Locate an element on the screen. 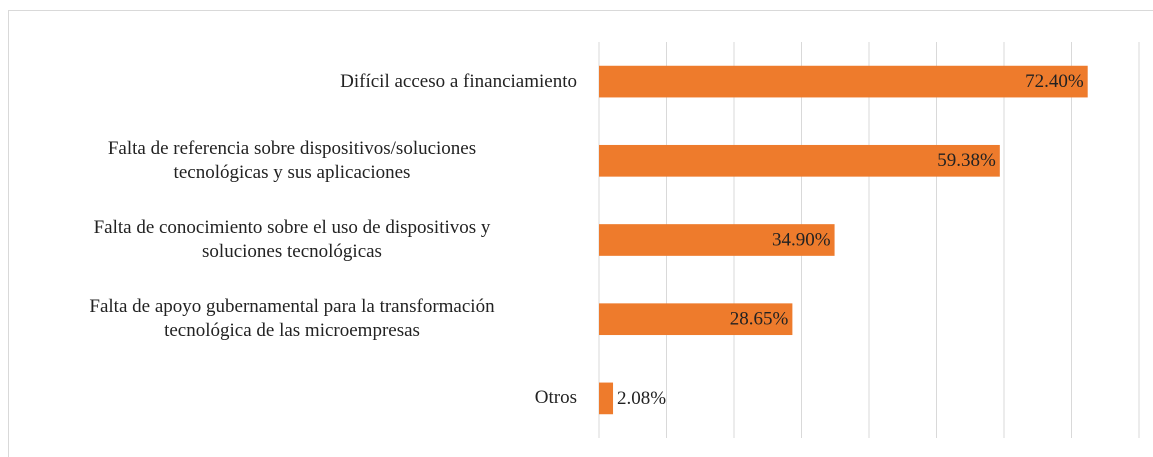 The width and height of the screenshot is (1153, 457). value-label: 34.90% is located at coordinates (801, 239).